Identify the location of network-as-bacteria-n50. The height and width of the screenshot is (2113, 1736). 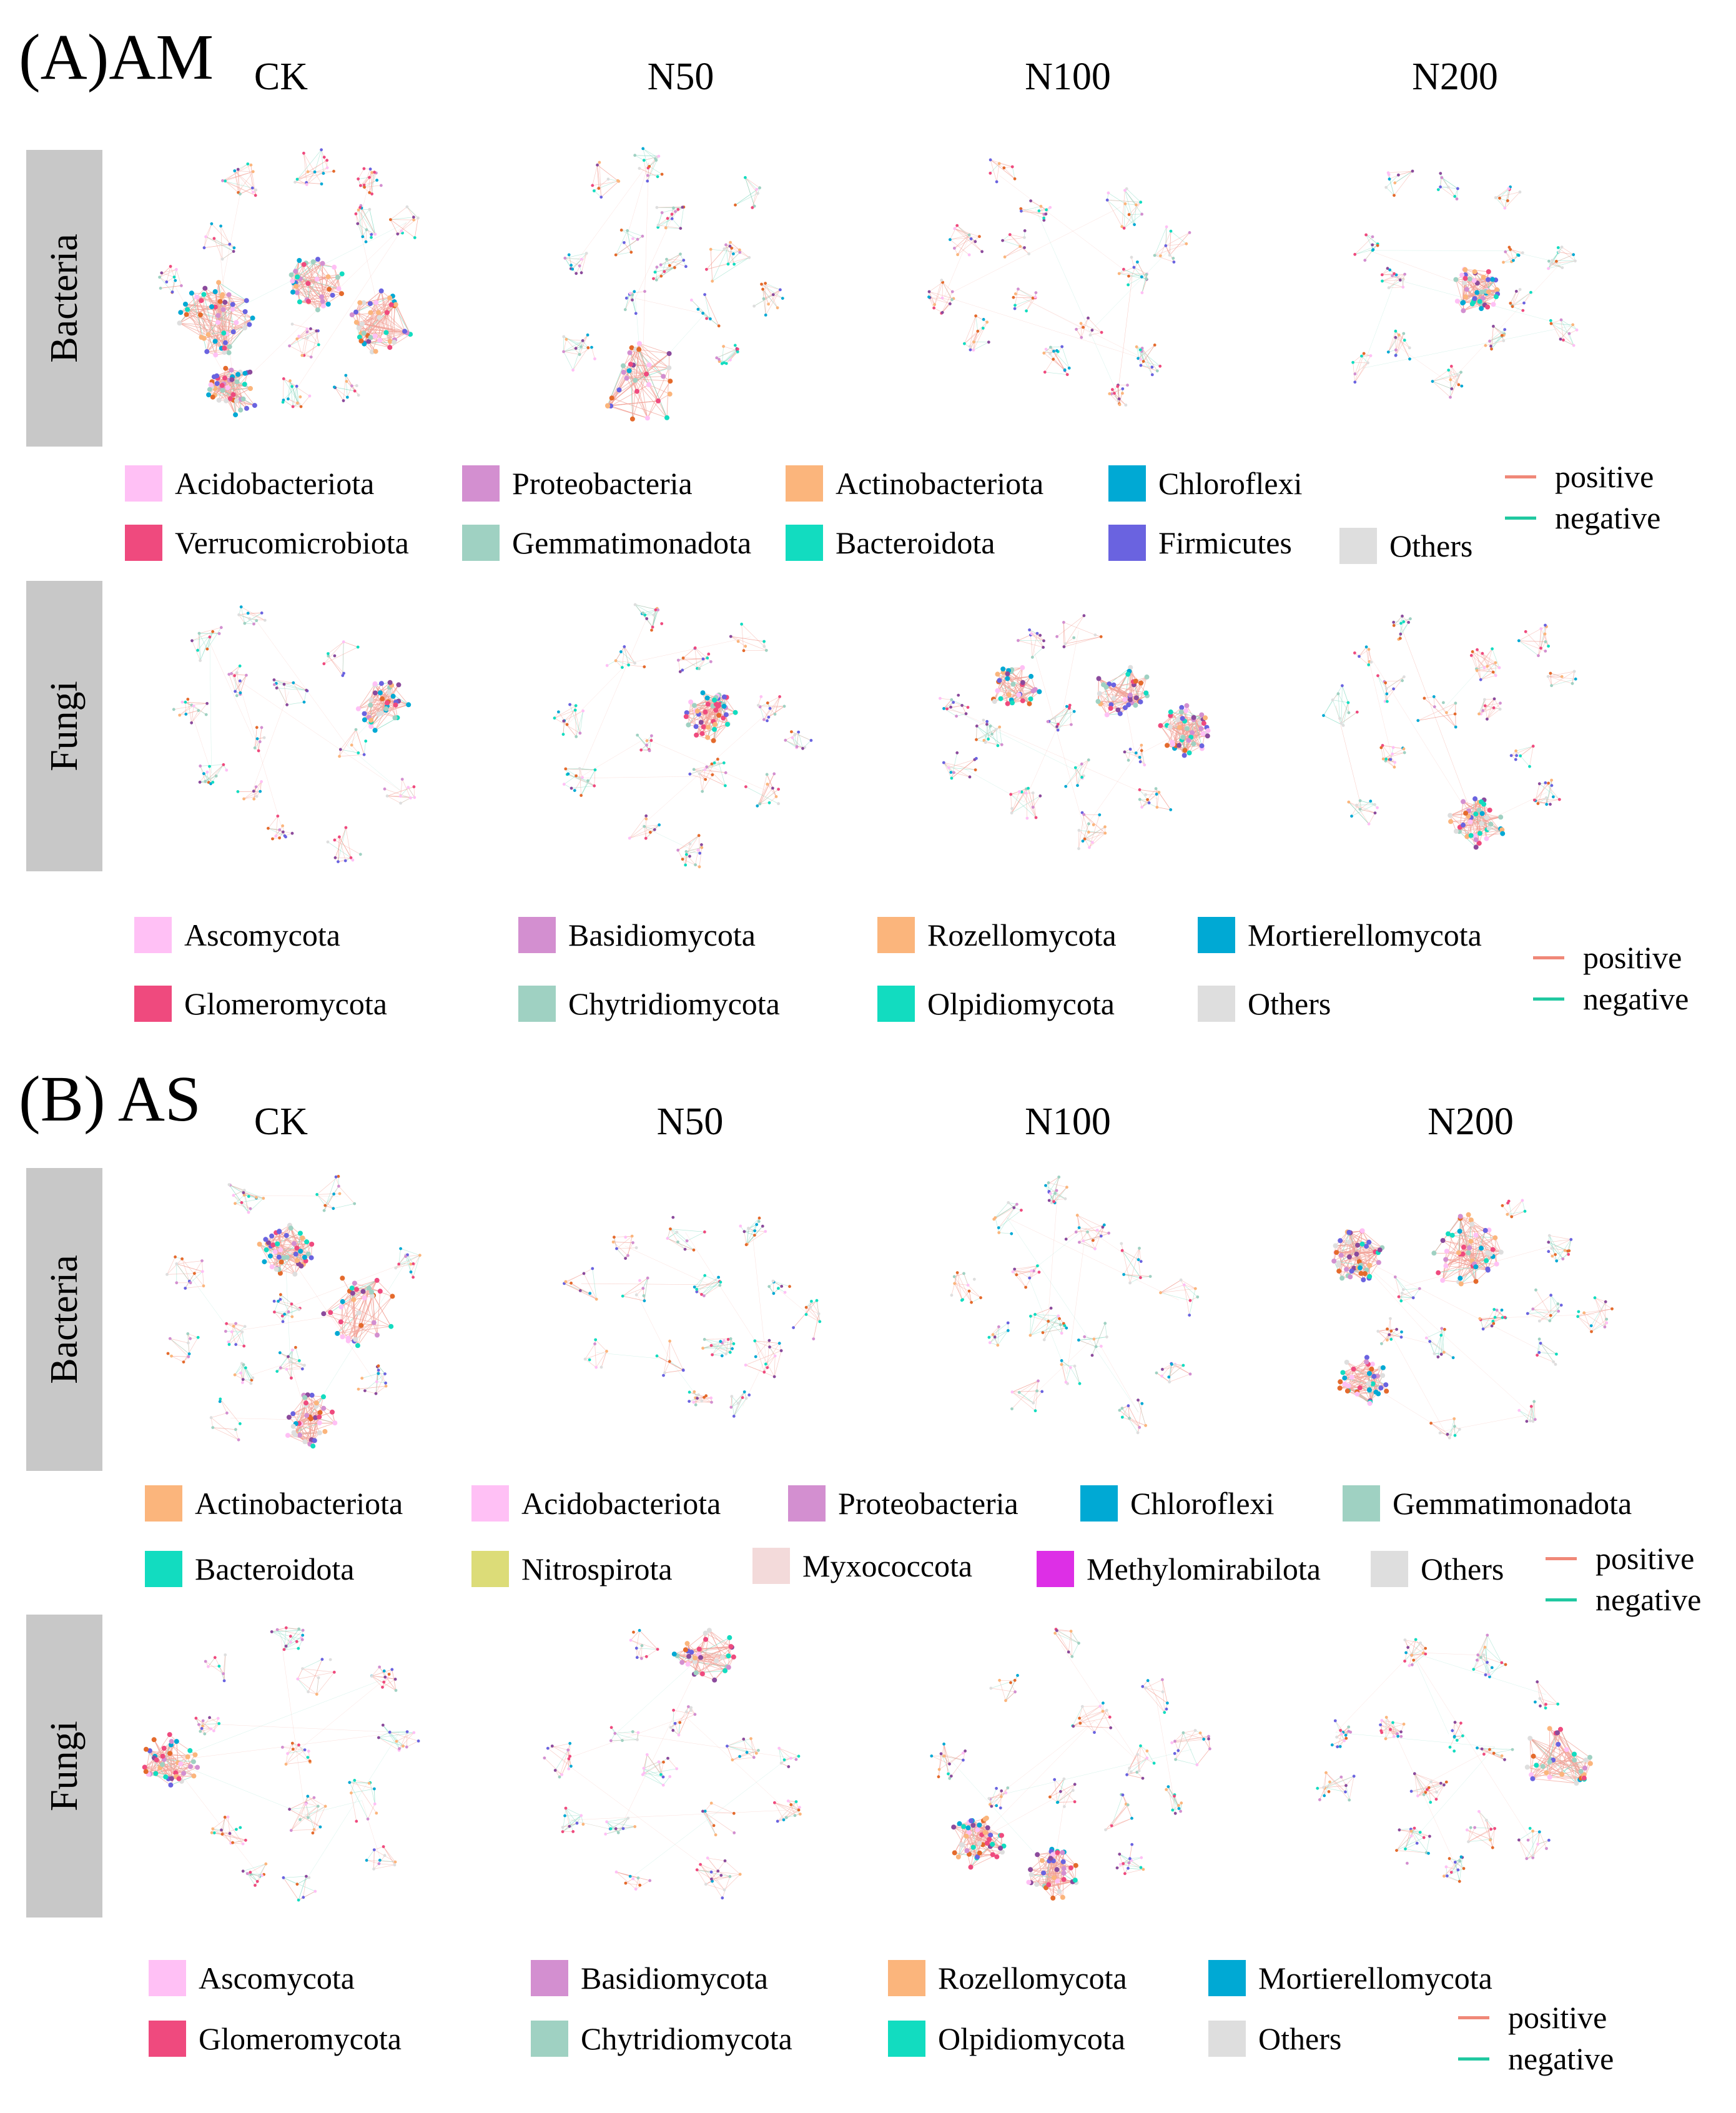
(693, 1311).